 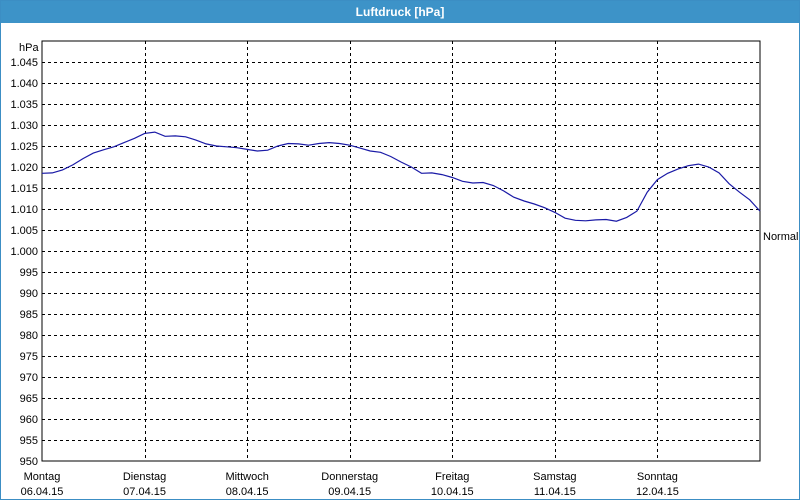 What do you see at coordinates (24, 168) in the screenshot?
I see `y-tick-label: 1.020` at bounding box center [24, 168].